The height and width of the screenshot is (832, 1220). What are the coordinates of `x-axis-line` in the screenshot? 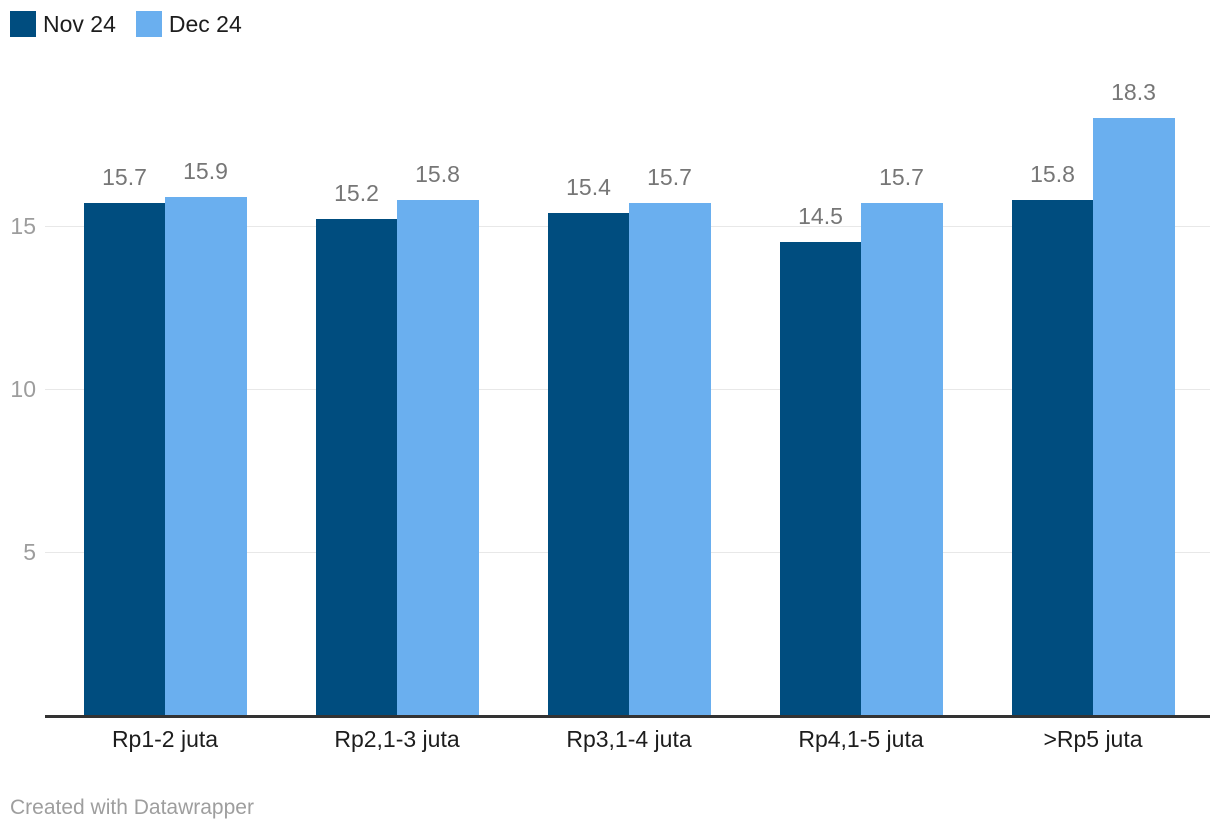 It's located at (627, 716).